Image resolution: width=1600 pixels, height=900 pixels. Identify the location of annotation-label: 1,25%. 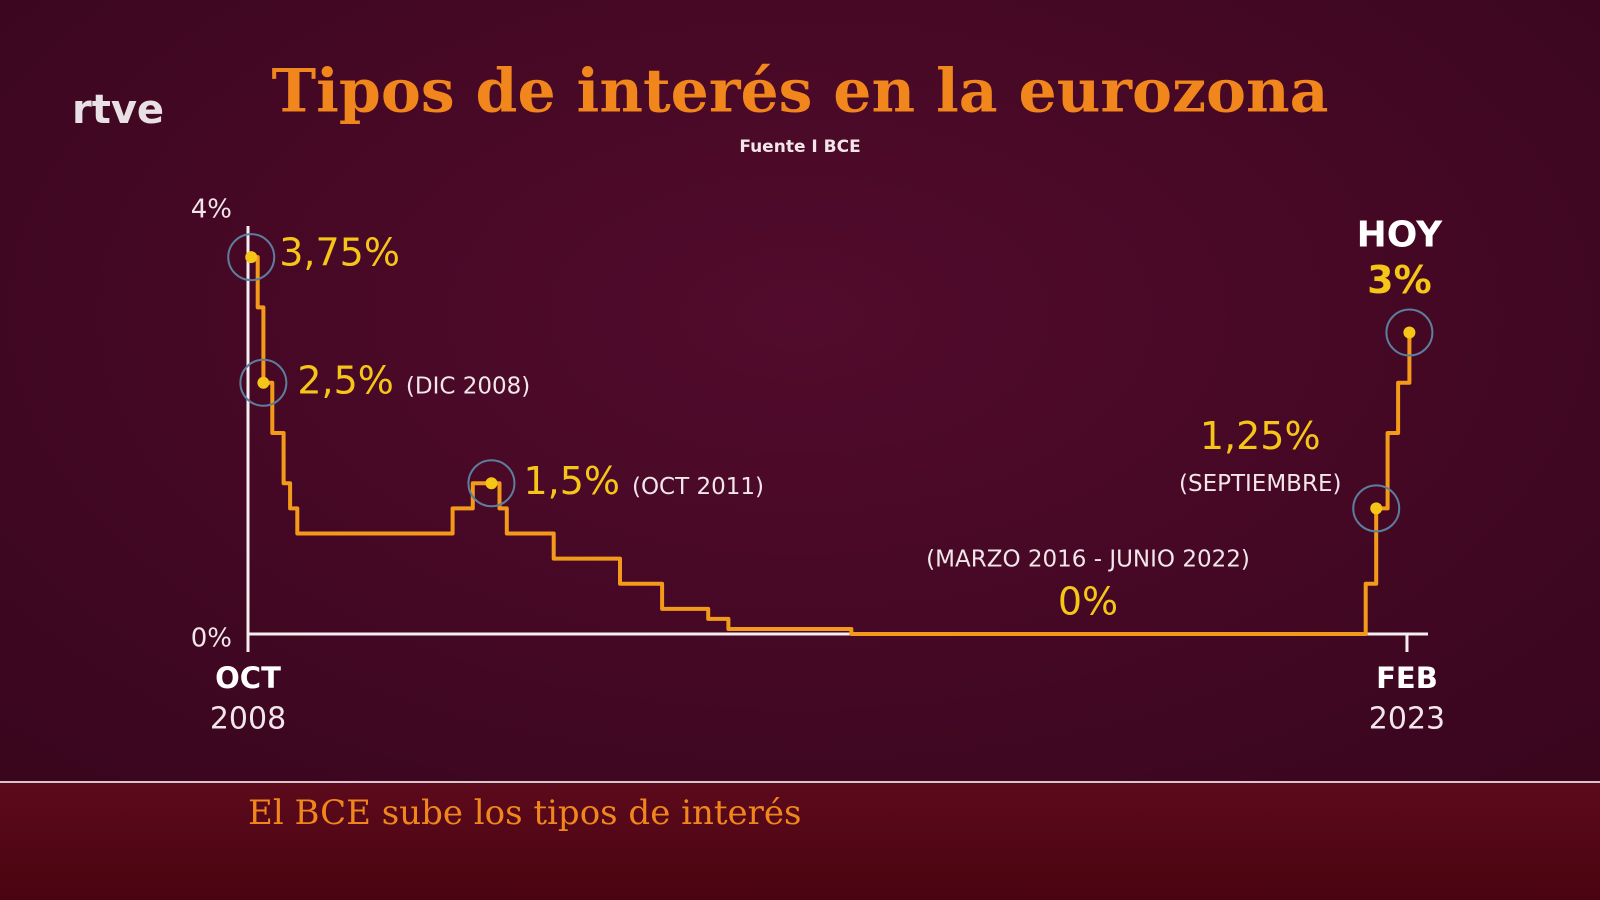
(1260, 436).